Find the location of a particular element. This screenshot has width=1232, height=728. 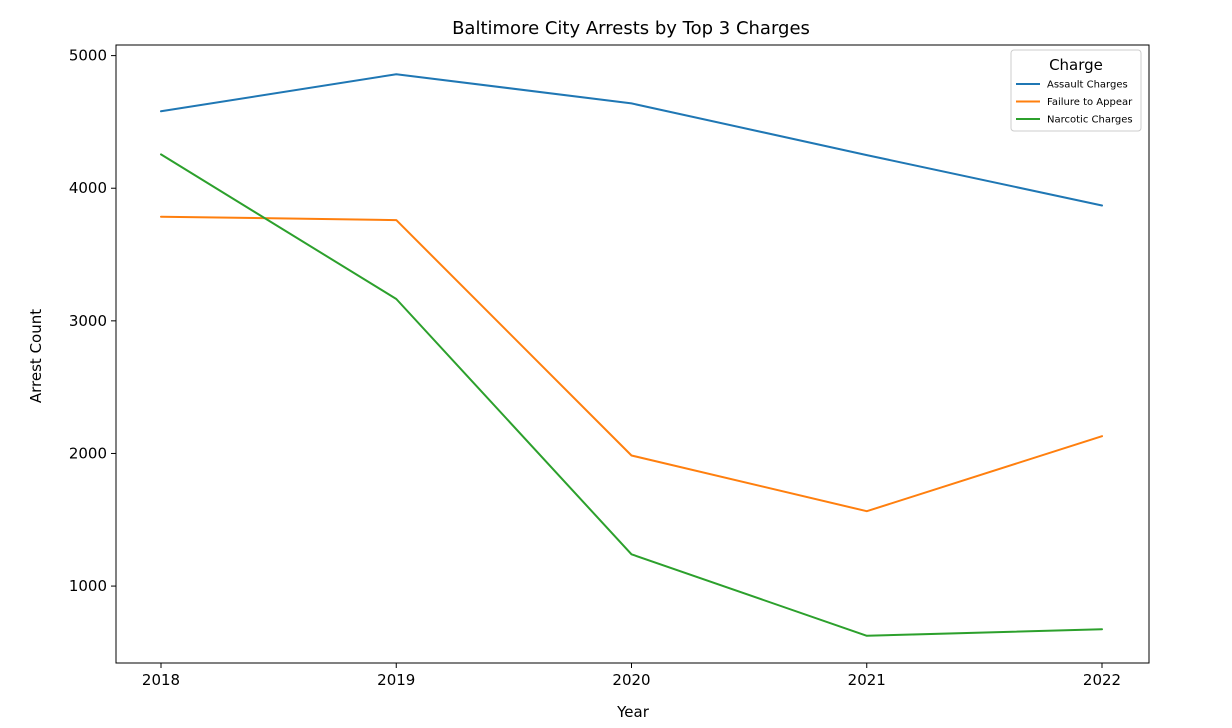

y-axis-label: Arrest Count is located at coordinates (36, 356).